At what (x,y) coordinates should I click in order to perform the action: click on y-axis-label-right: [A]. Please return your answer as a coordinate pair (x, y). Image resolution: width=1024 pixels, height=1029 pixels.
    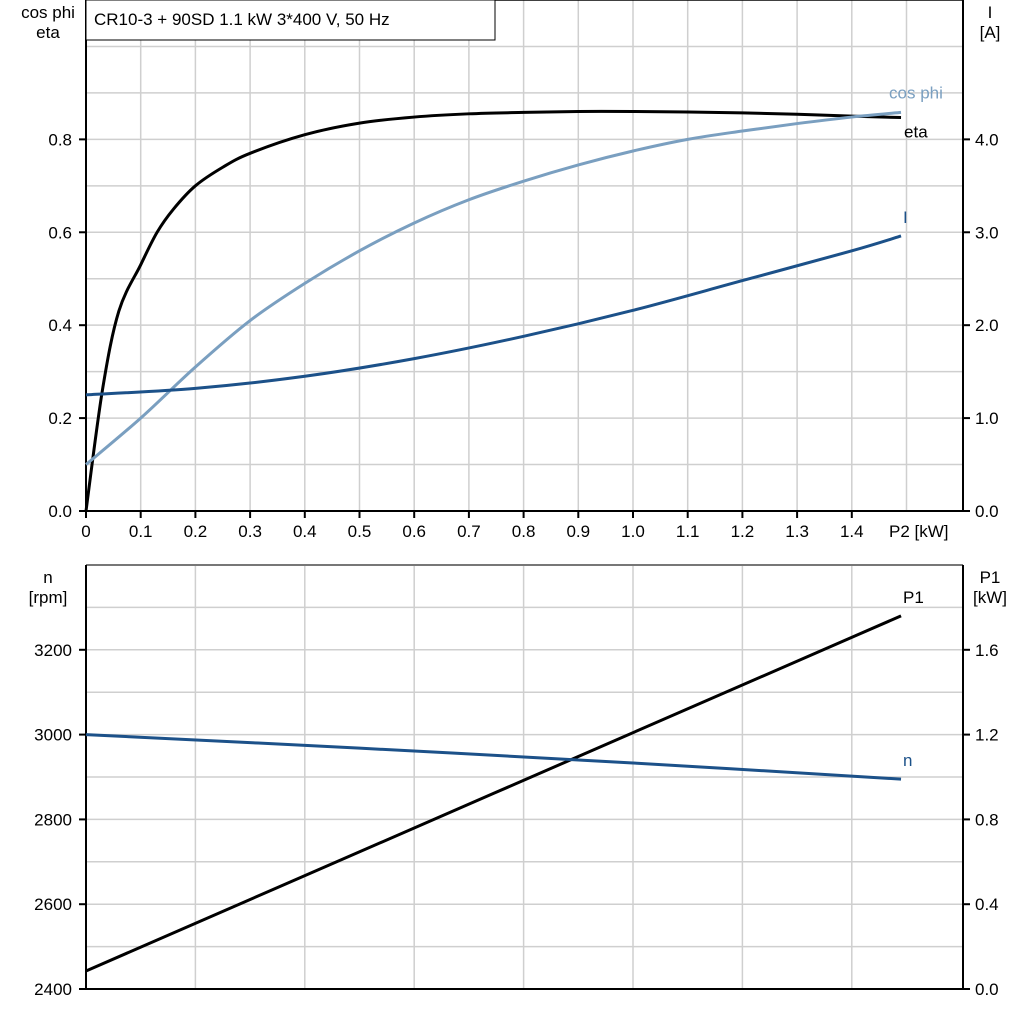
    Looking at the image, I should click on (990, 32).